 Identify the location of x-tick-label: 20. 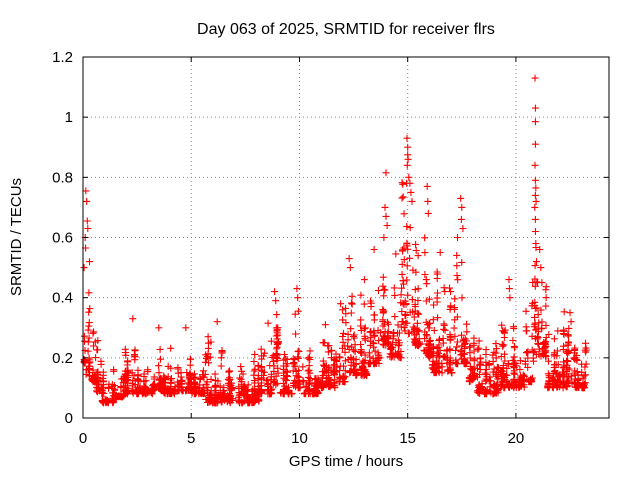
(516, 438).